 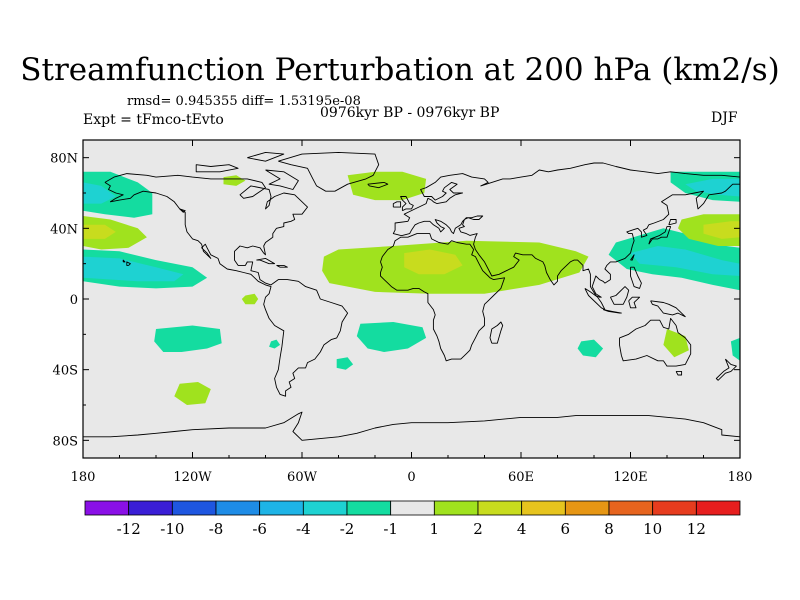 What do you see at coordinates (630, 477) in the screenshot?
I see `x-tick-label: 120E` at bounding box center [630, 477].